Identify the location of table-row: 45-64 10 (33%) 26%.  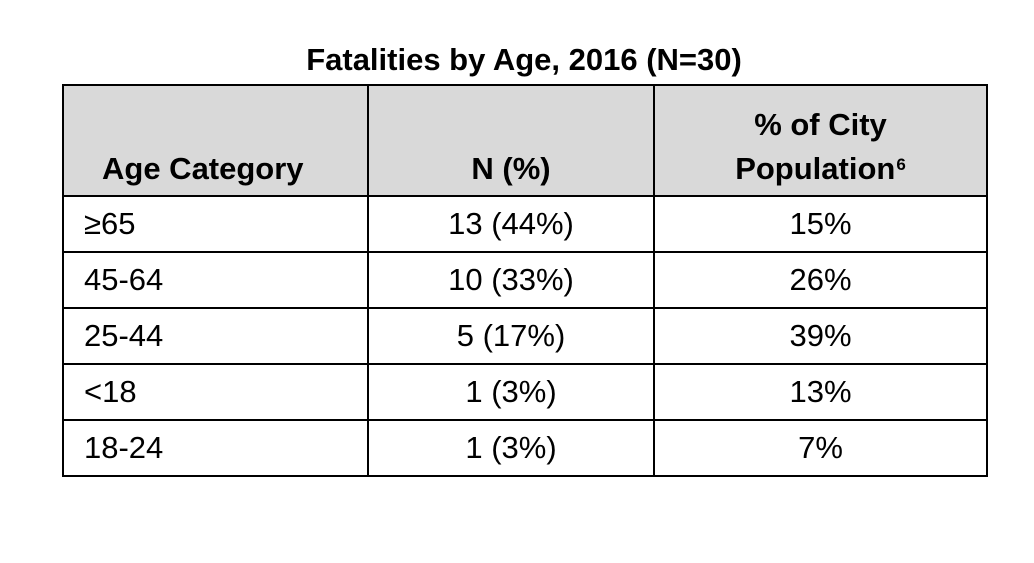
(525, 280).